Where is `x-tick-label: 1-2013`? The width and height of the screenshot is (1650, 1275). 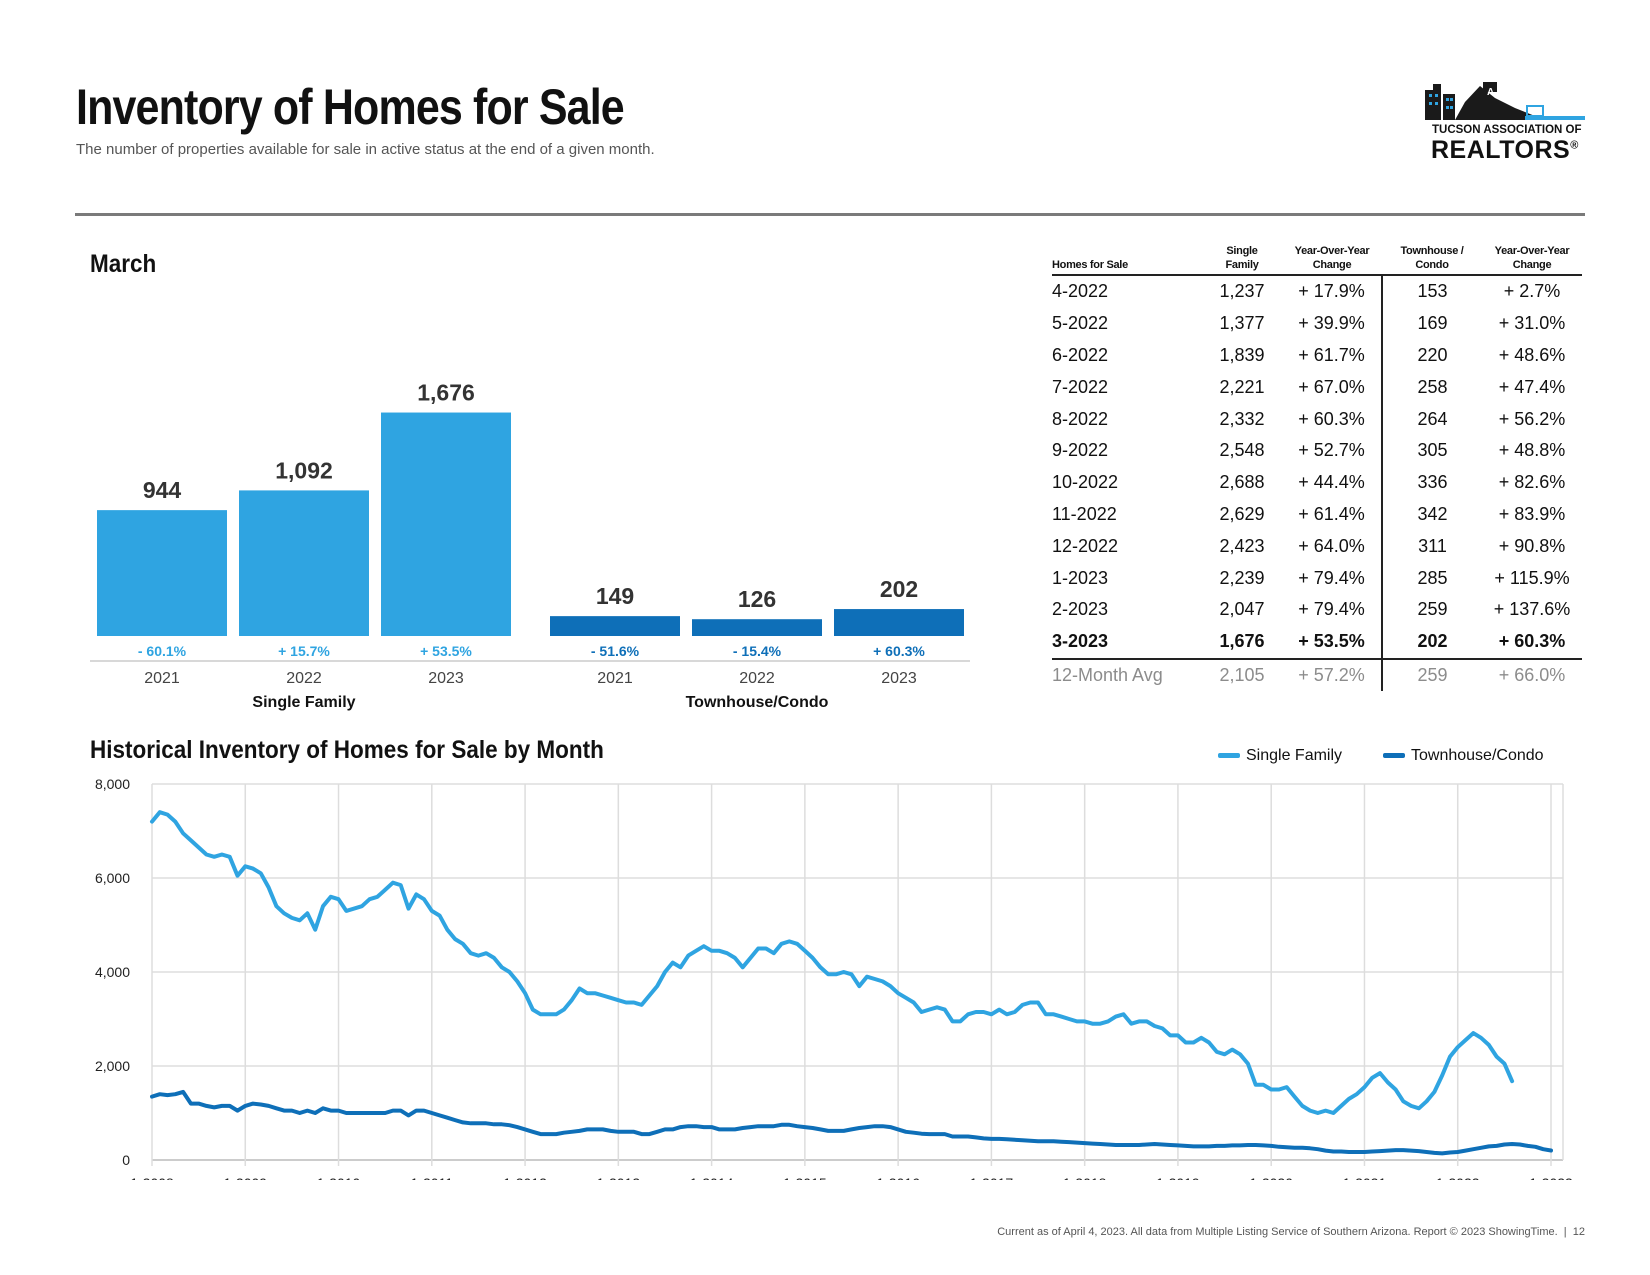 x-tick-label: 1-2013 is located at coordinates (619, 1177).